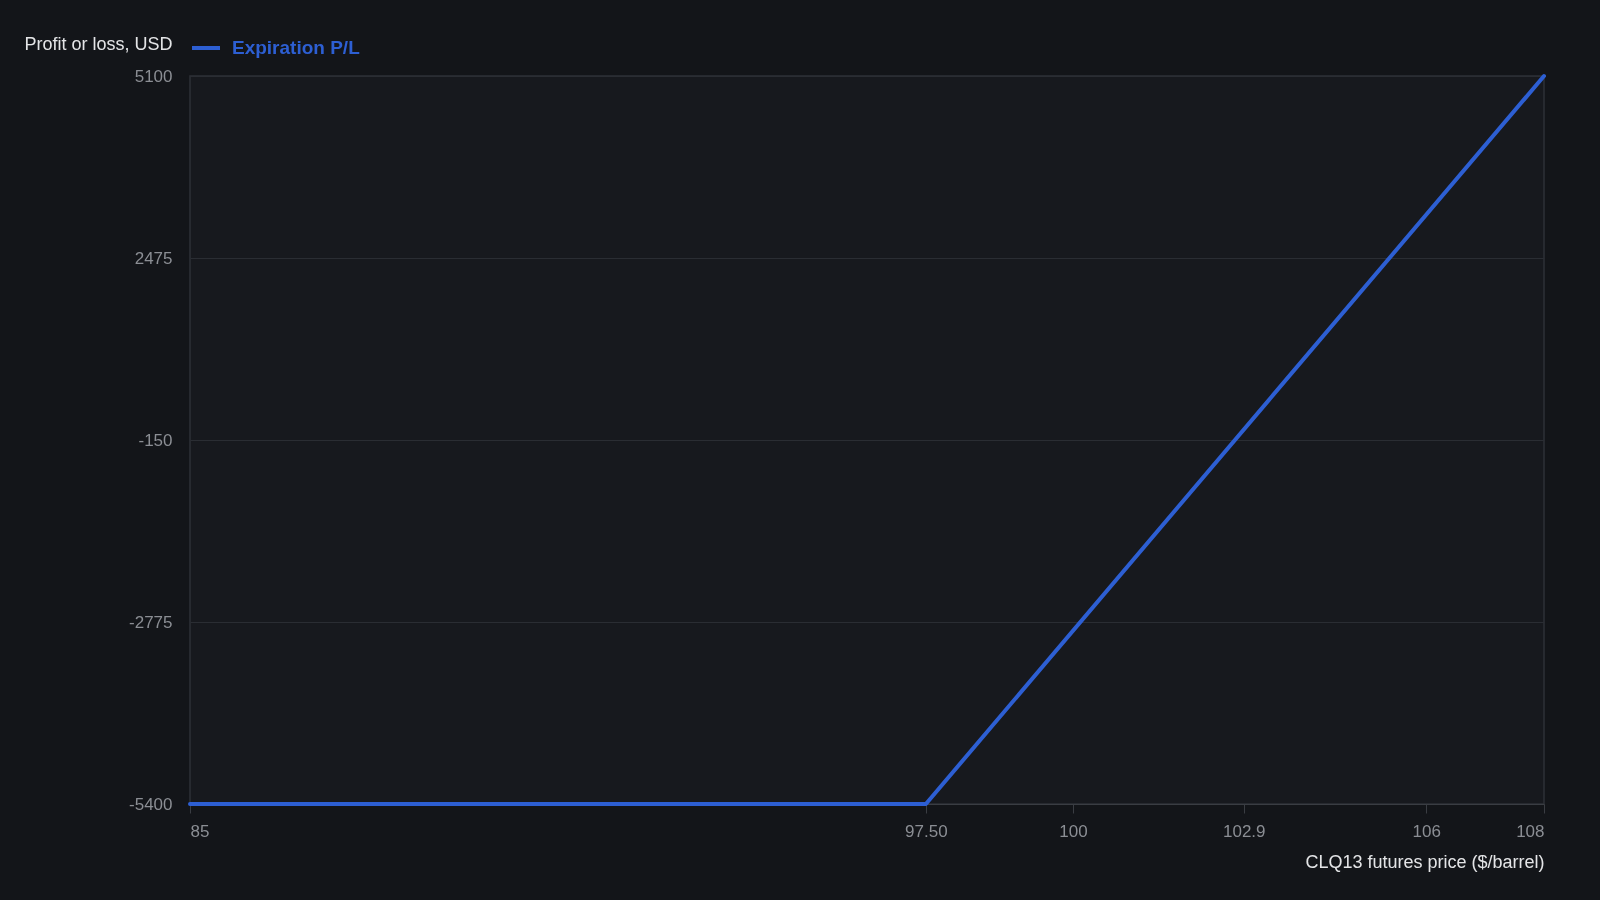 This screenshot has height=900, width=1600. I want to click on y-tick-label: -5400, so click(151, 804).